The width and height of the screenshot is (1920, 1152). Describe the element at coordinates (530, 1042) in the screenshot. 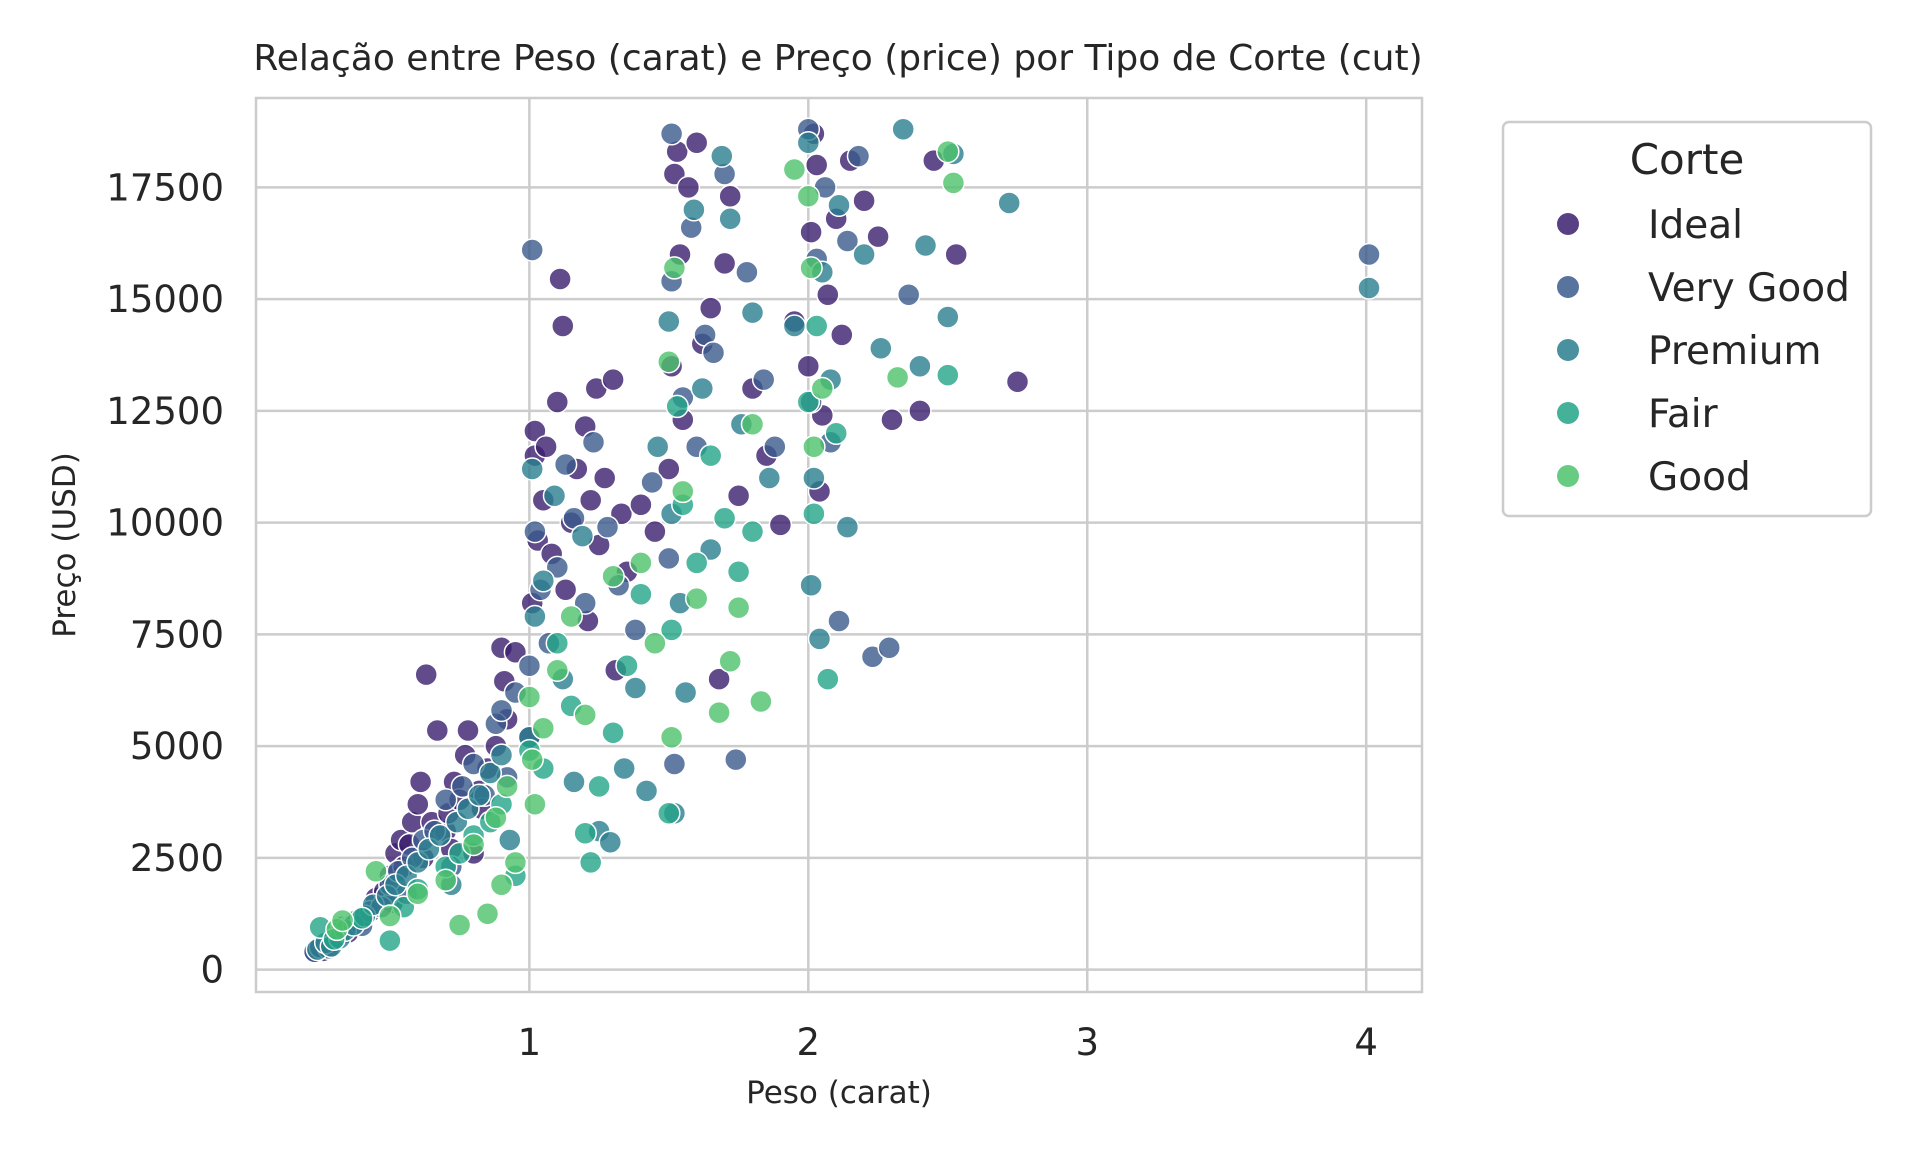

I see `x-tick-label: 1` at that location.